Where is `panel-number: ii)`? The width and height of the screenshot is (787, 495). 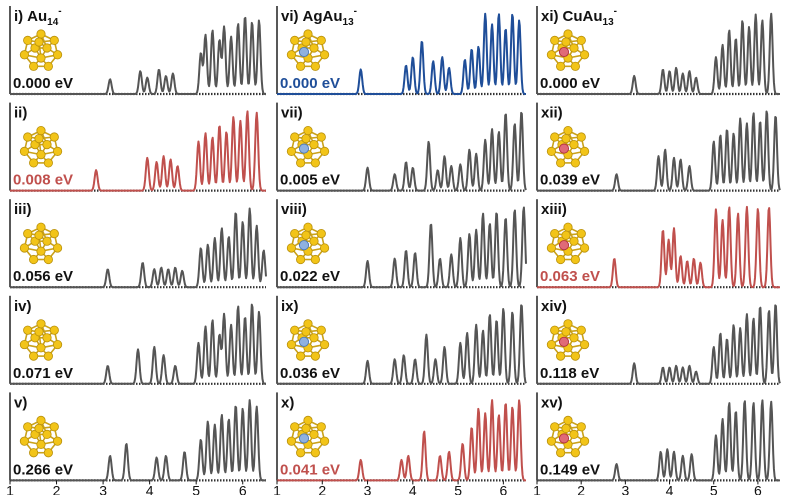
panel-number: ii) is located at coordinates (20, 113).